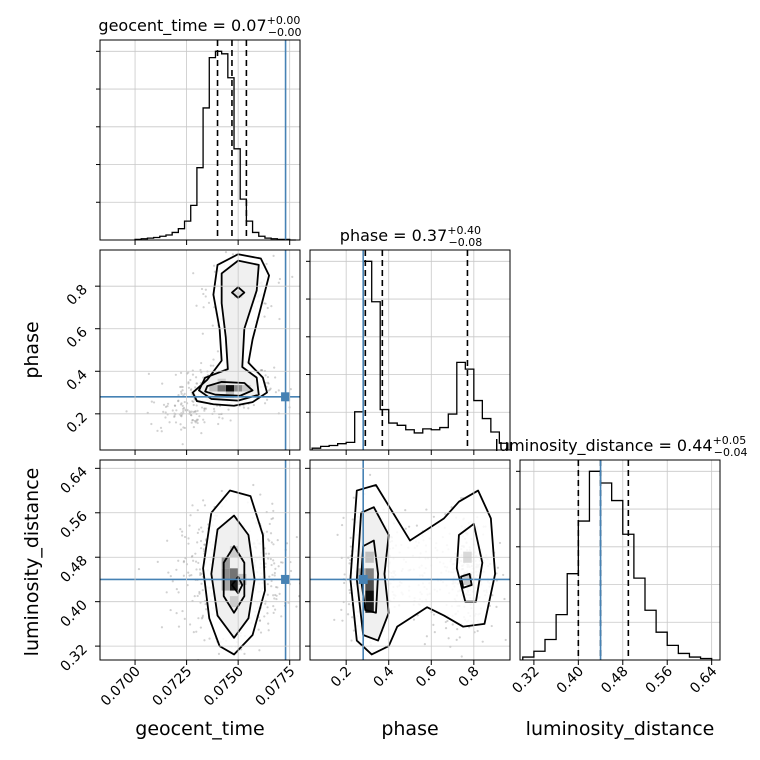  I want to click on x-tick-label: 0.0700, so click(121, 687).